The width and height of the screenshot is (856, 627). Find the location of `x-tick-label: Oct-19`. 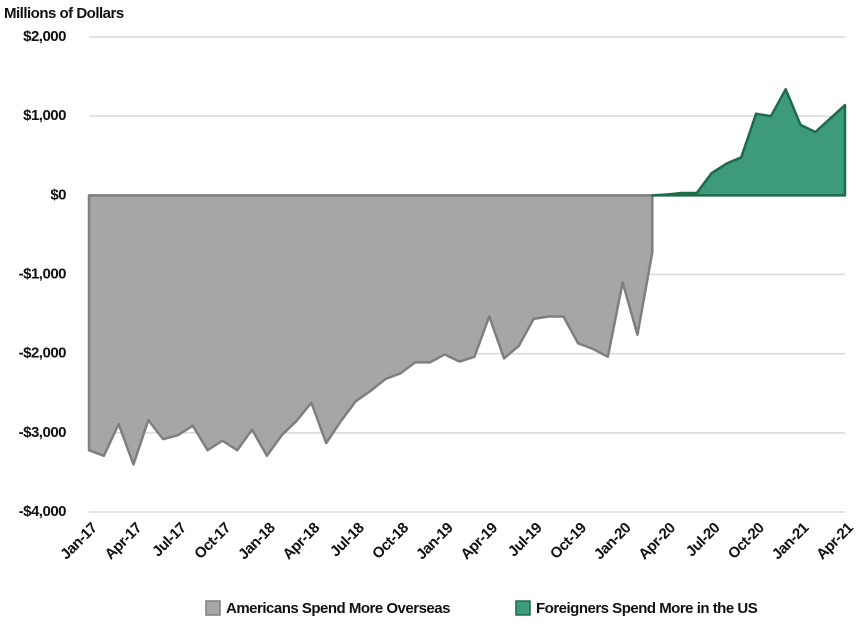

x-tick-label: Oct-19 is located at coordinates (568, 541).